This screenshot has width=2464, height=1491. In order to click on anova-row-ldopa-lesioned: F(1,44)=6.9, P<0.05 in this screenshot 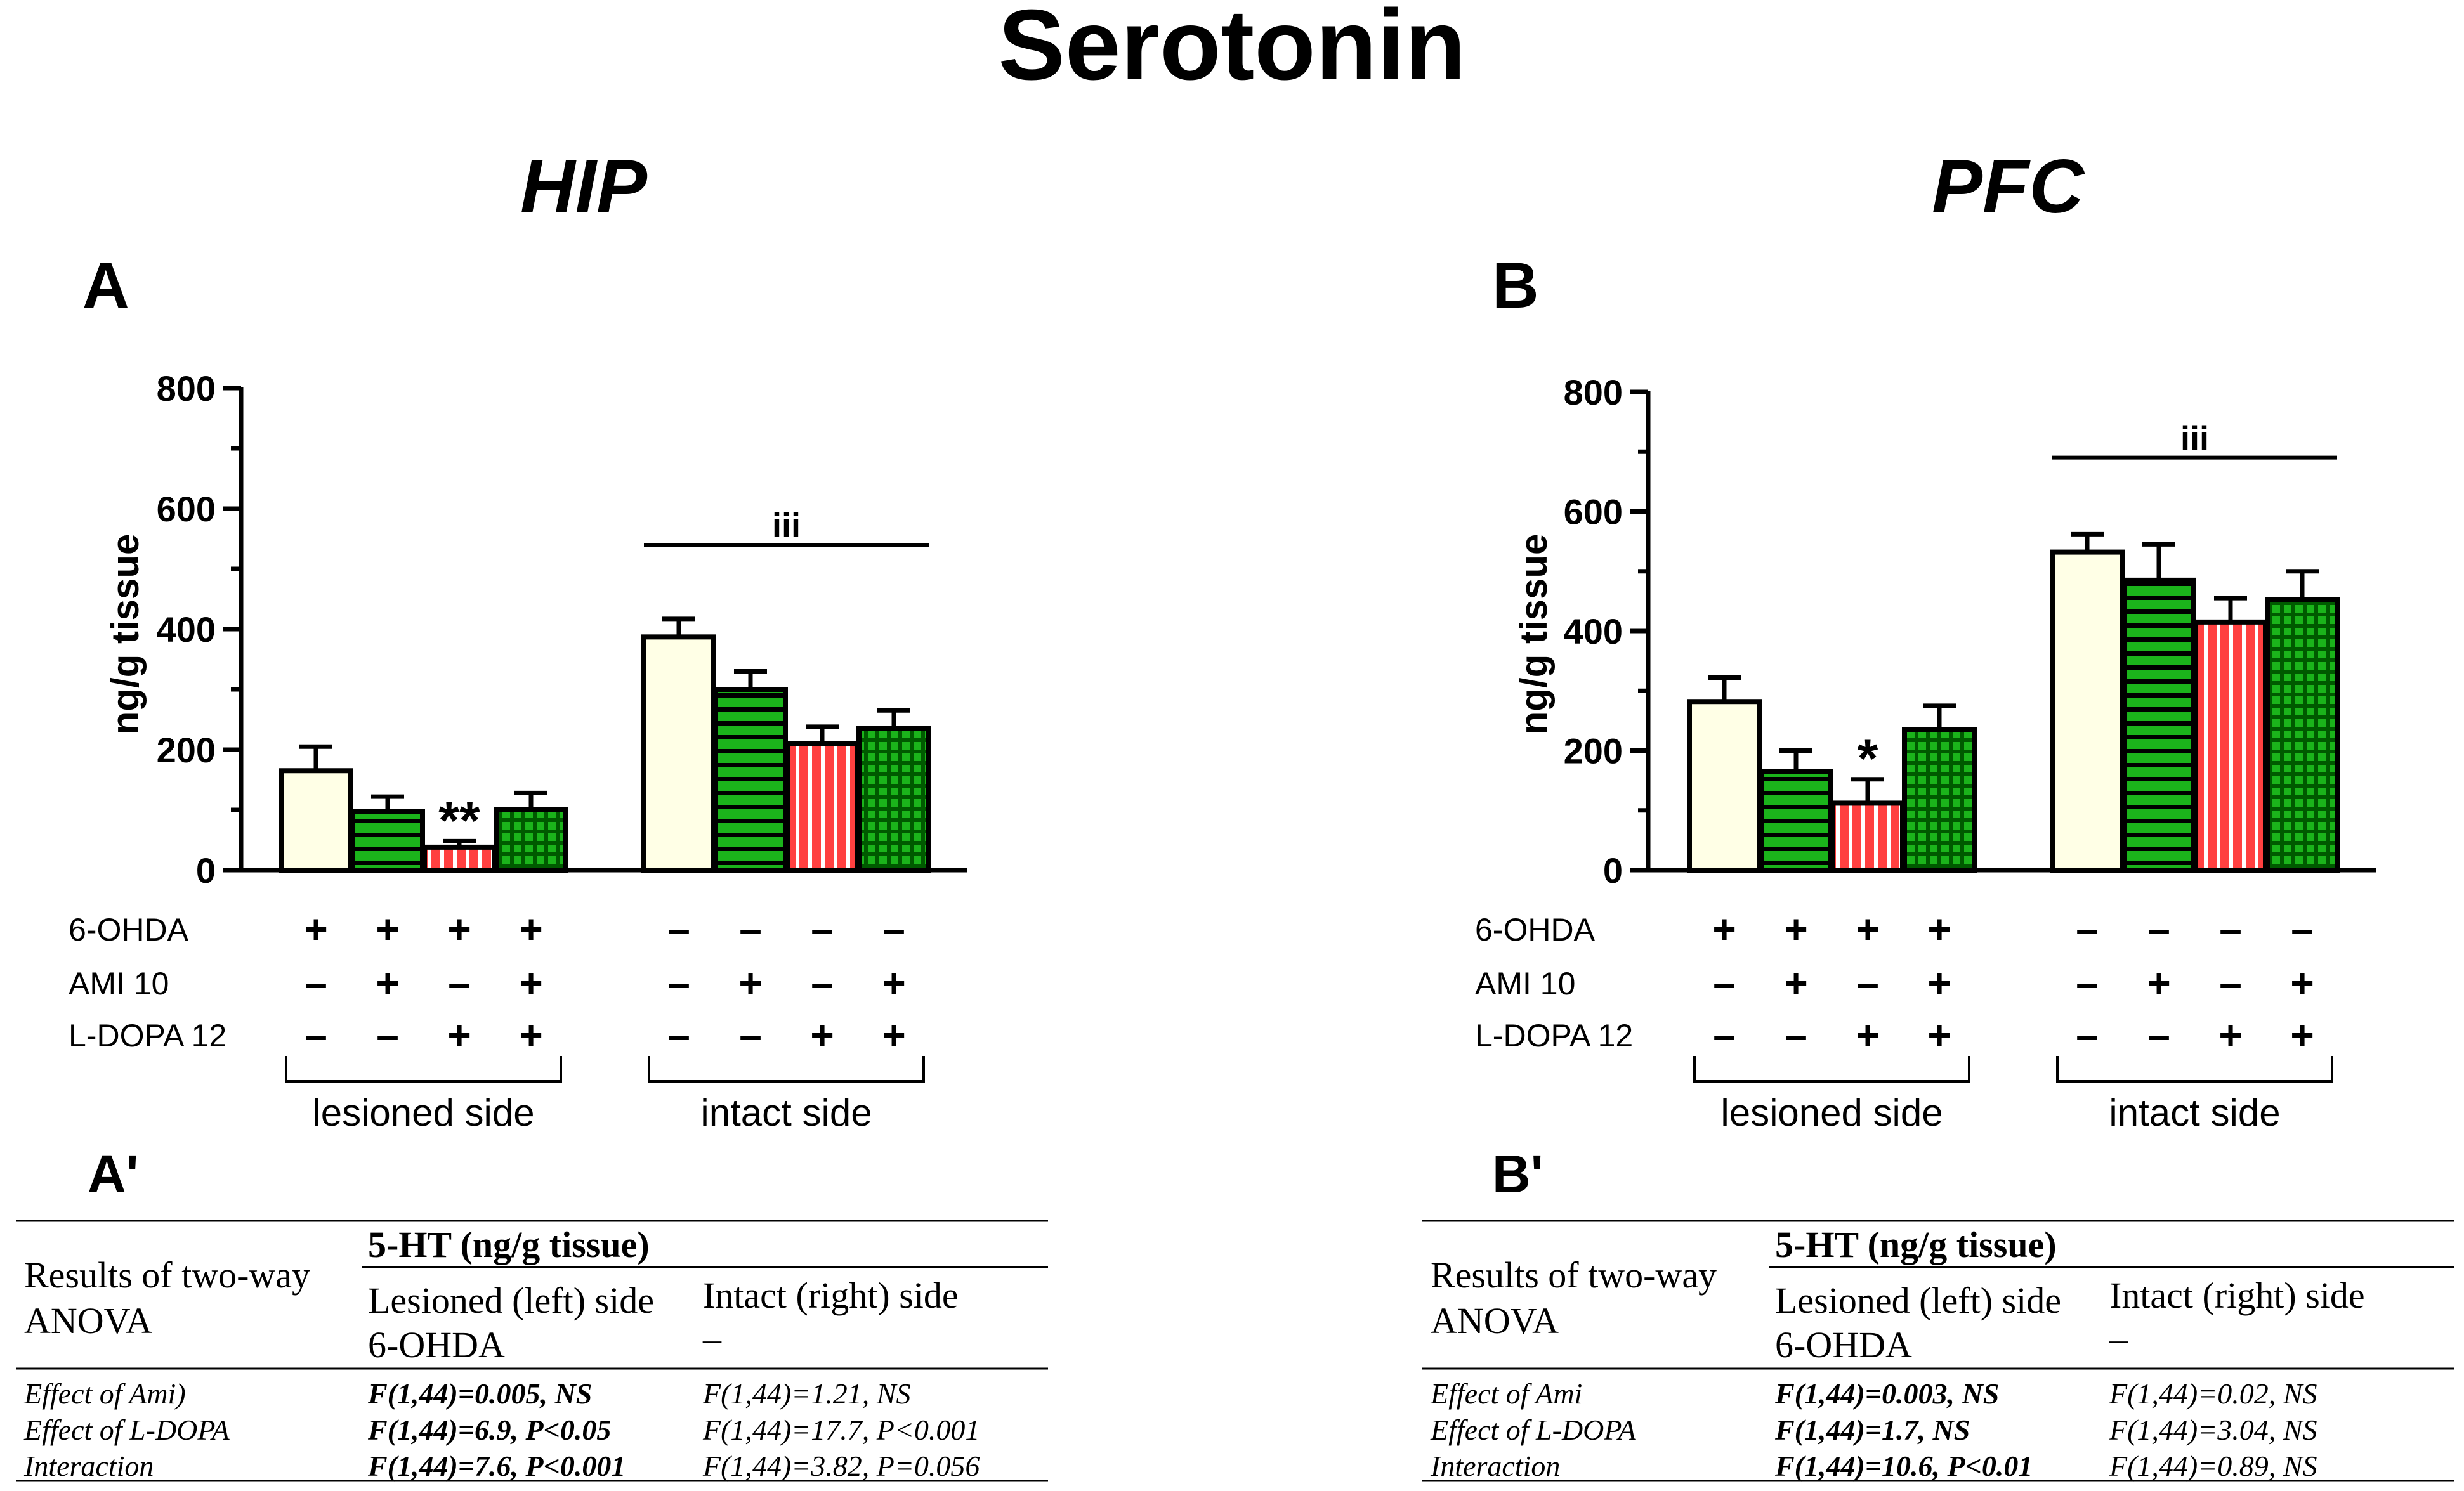, I will do `click(489, 1430)`.